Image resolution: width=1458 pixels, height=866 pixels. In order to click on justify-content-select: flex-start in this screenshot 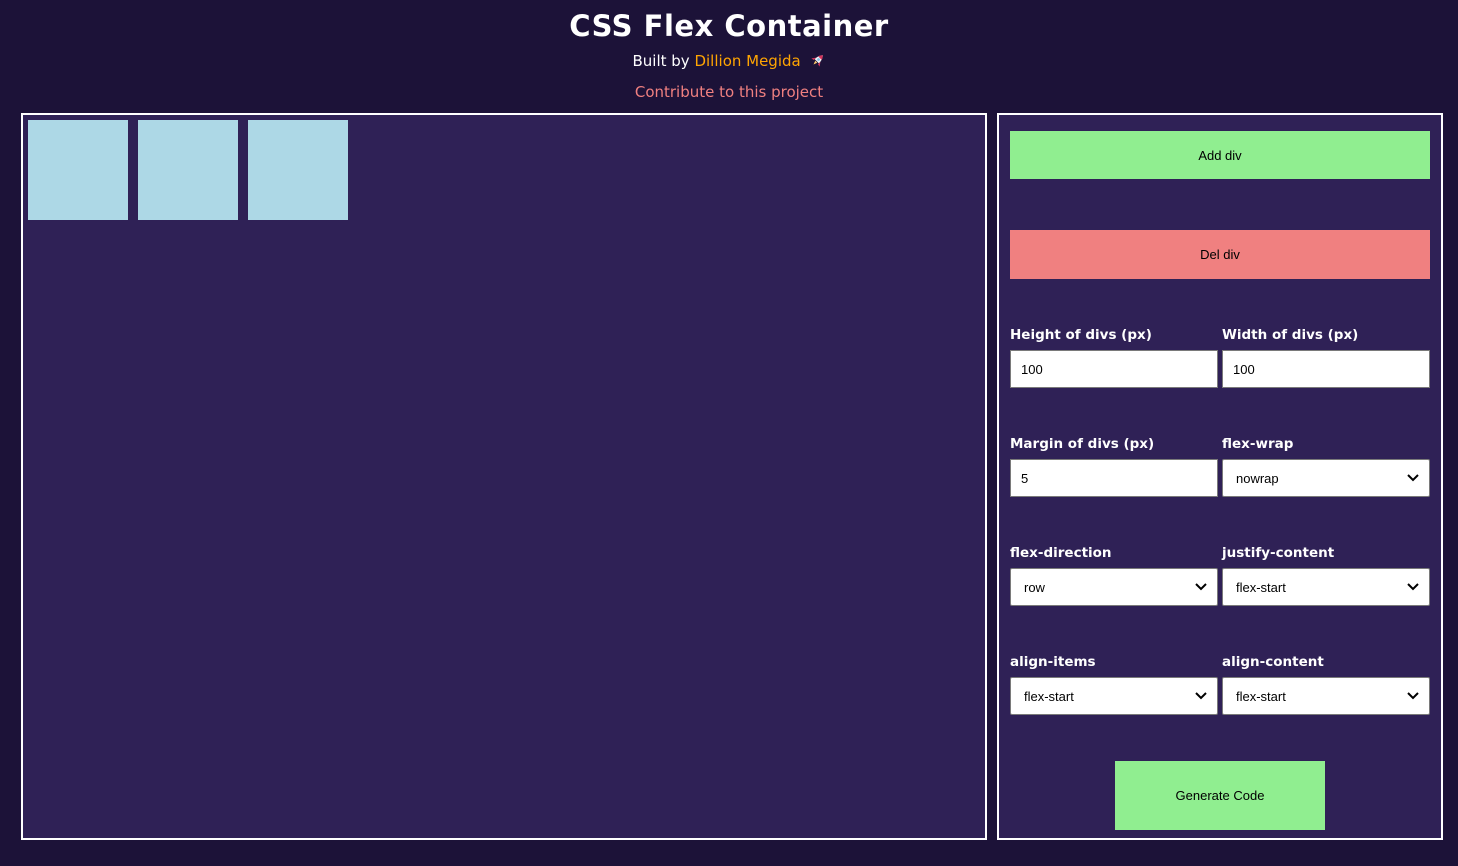, I will do `click(1326, 587)`.